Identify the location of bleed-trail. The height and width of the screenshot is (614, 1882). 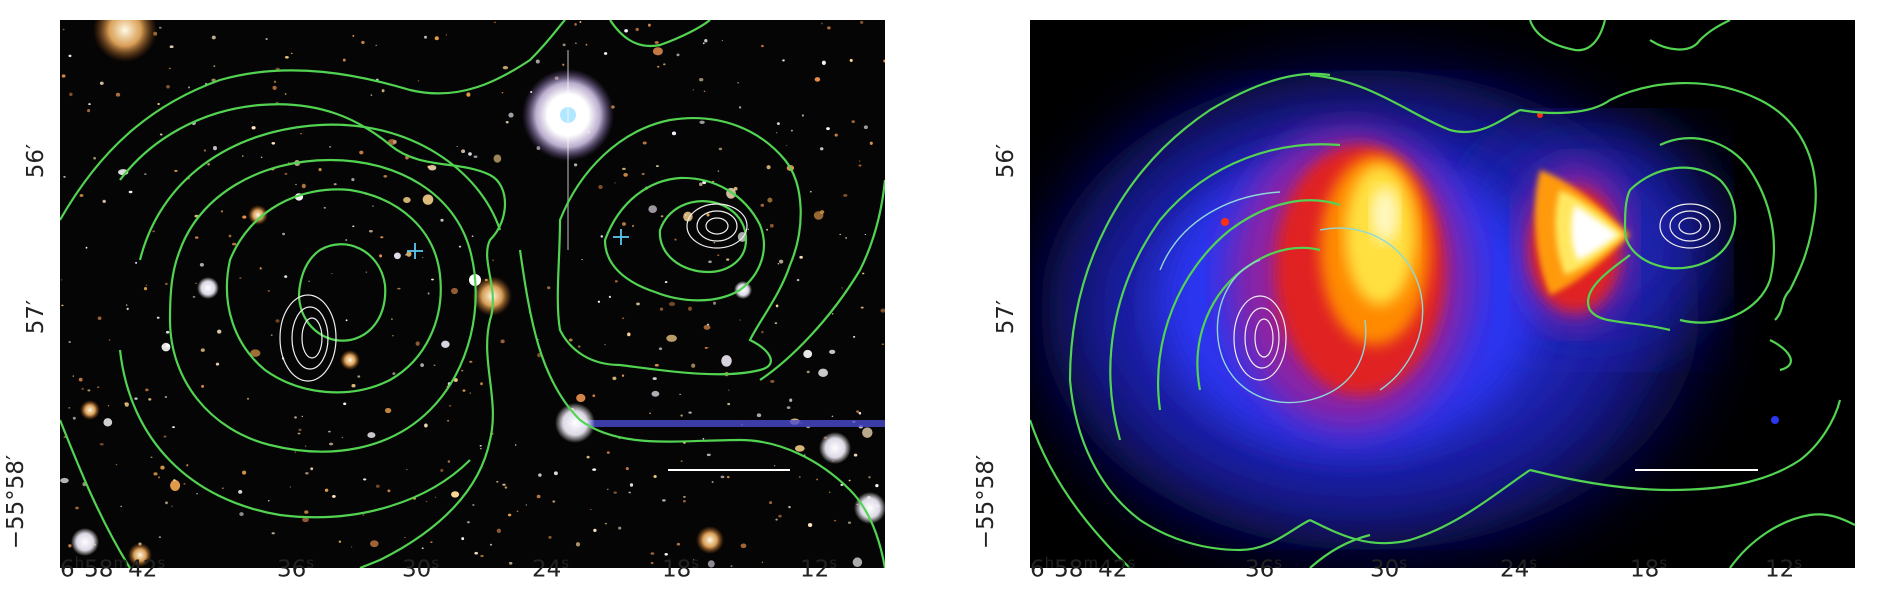
(730, 423).